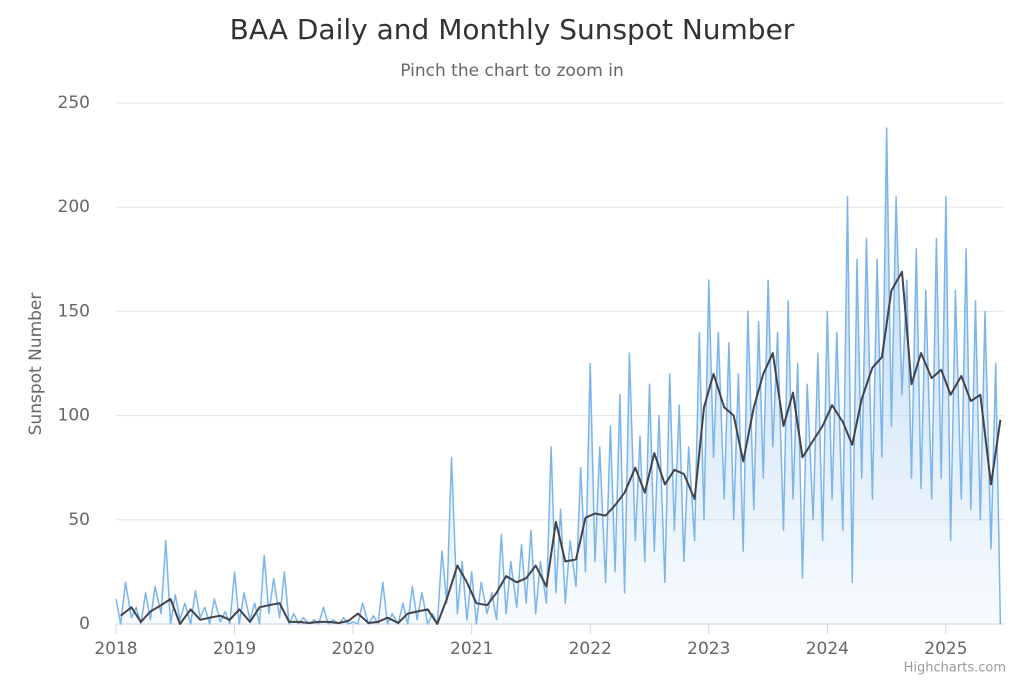 The width and height of the screenshot is (1024, 683). Describe the element at coordinates (352, 649) in the screenshot. I see `x-tick-label: 2020` at that location.